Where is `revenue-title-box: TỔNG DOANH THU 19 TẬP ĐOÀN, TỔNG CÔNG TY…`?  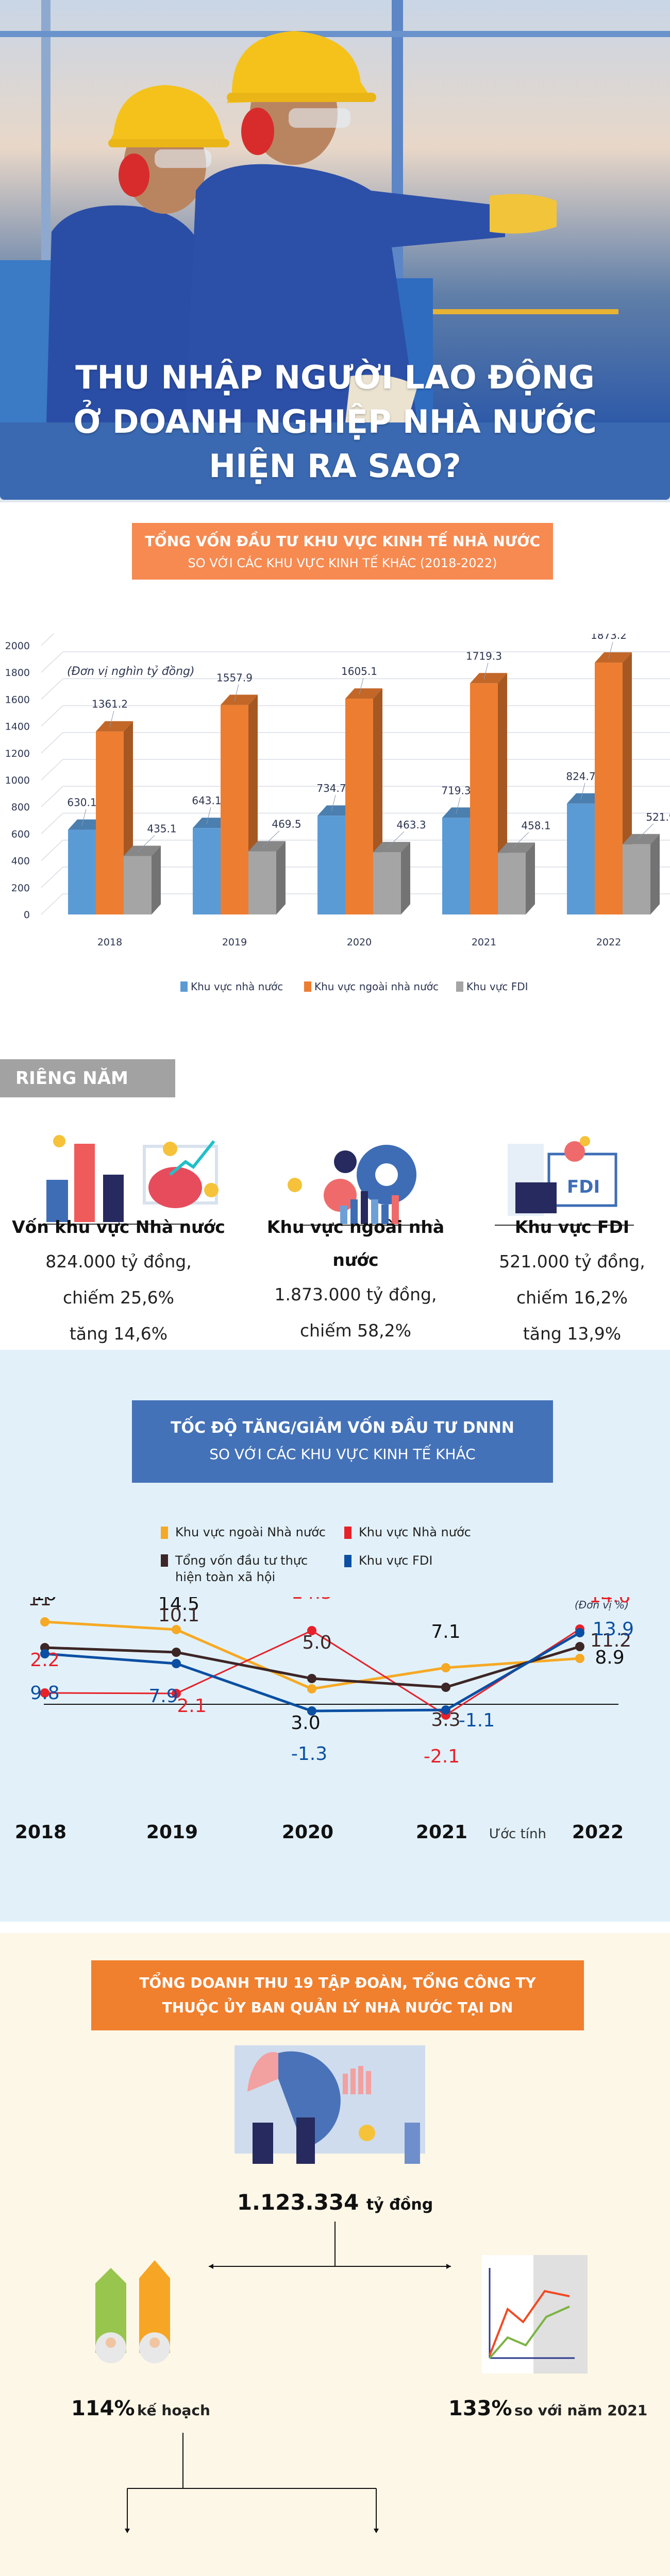 revenue-title-box: TỔNG DOANH THU 19 TẬP ĐOÀN, TỔNG CÔNG TY… is located at coordinates (337, 1995).